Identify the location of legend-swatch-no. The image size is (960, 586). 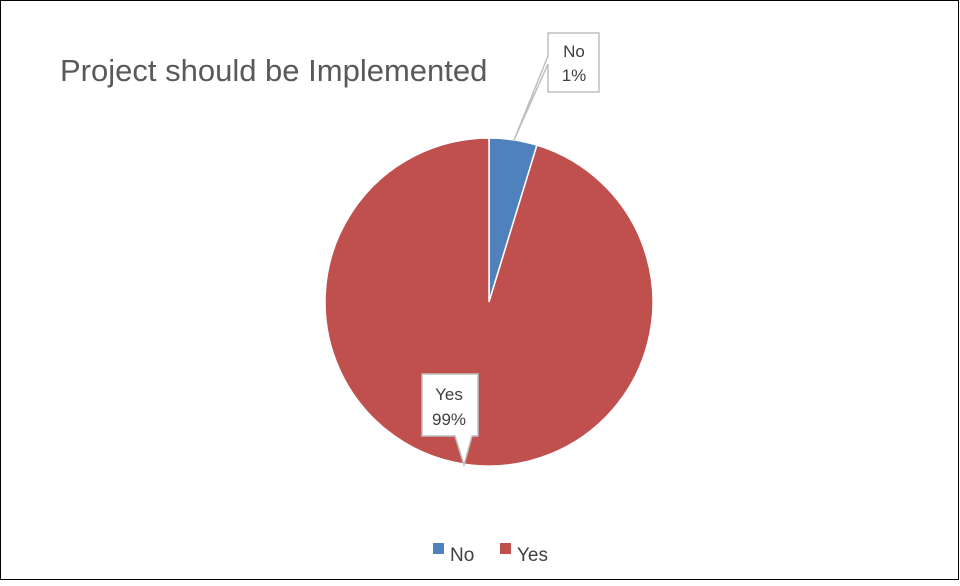
(438, 548).